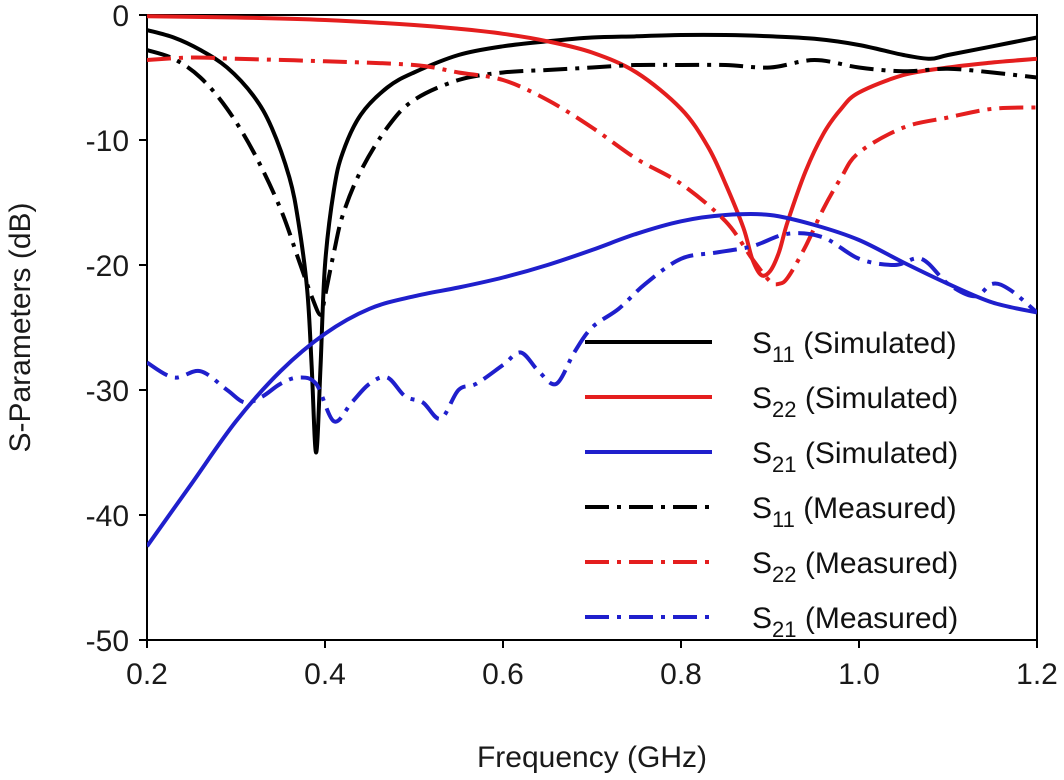 Image resolution: width=1064 pixels, height=780 pixels. I want to click on legend-label: S22 (Simulated), so click(855, 402).